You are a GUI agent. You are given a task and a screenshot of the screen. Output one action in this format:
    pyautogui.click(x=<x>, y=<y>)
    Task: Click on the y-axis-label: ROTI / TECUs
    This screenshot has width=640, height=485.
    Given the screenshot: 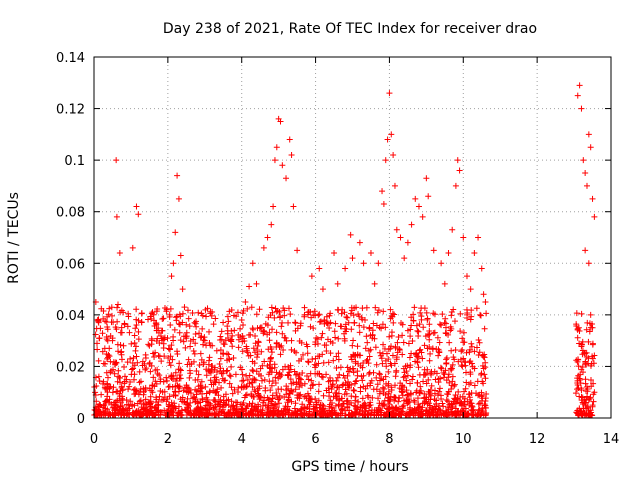 What is the action you would take?
    pyautogui.click(x=14, y=238)
    